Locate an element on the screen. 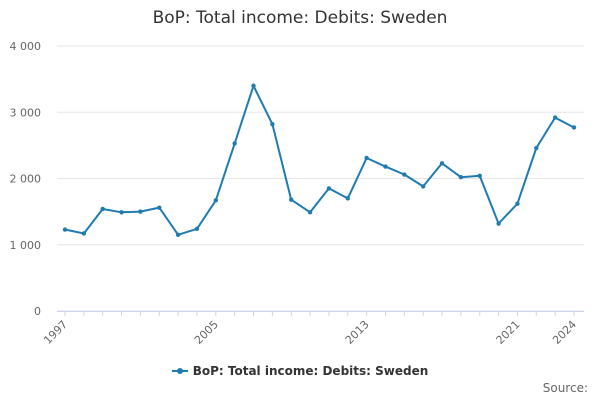  legend-item-label: BoP: Total income: Debits: Sweden is located at coordinates (310, 371).